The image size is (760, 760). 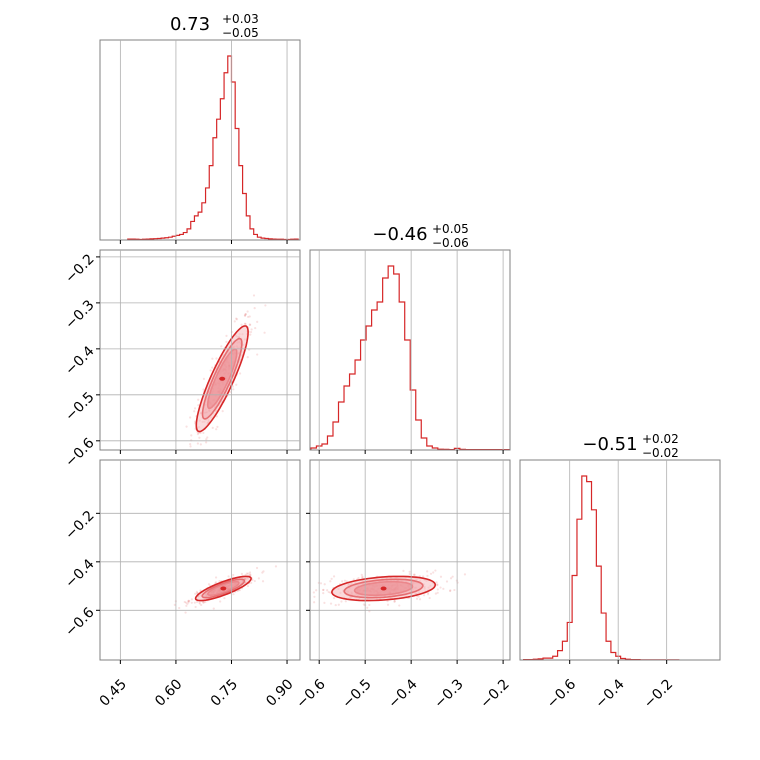 What do you see at coordinates (213, 148) in the screenshot?
I see `histogram-series` at bounding box center [213, 148].